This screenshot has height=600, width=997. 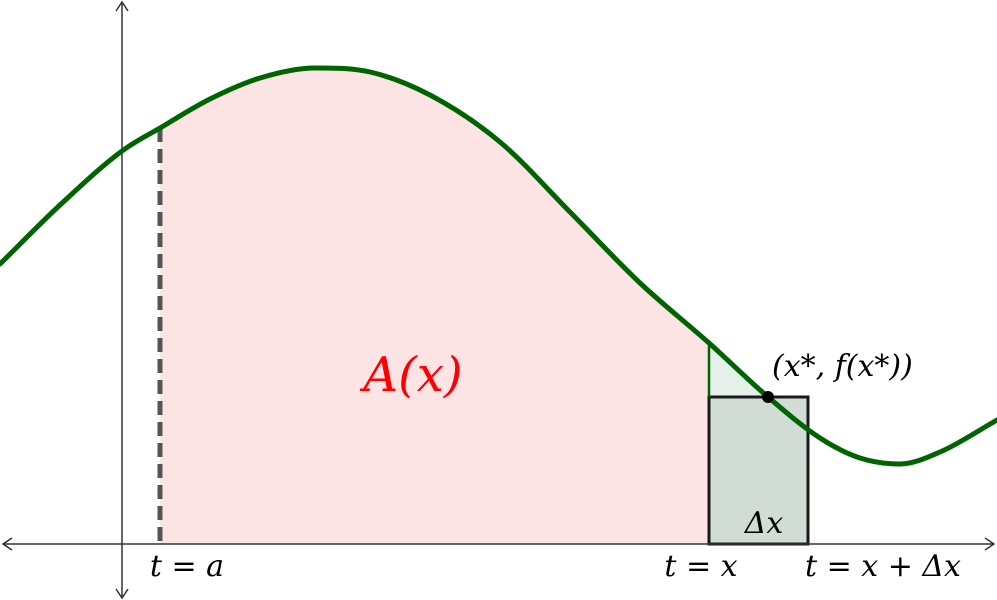 I want to click on point-label: (x*, f(x*)), so click(x=842, y=366).